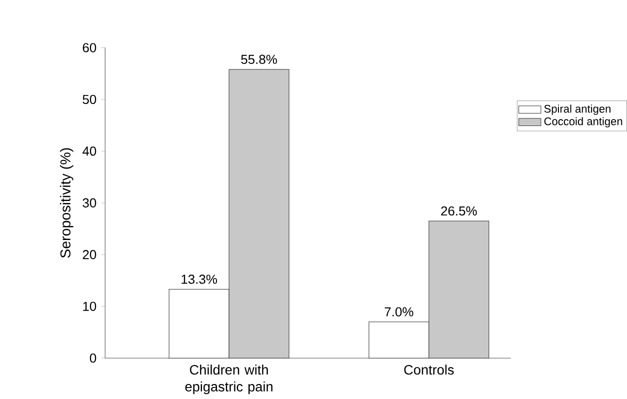  Describe the element at coordinates (199, 279) in the screenshot. I see `data-label: 13.3%` at that location.